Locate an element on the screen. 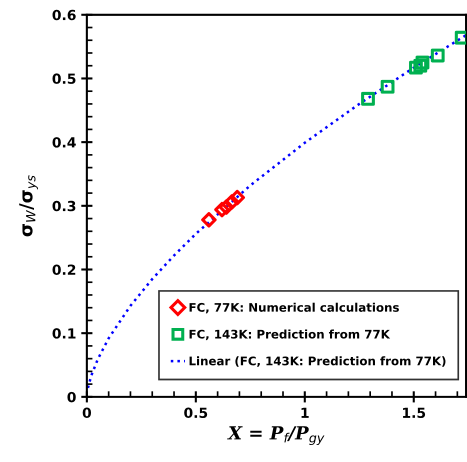 The image size is (467, 462). y-tick-label: 0.4 is located at coordinates (64, 142).